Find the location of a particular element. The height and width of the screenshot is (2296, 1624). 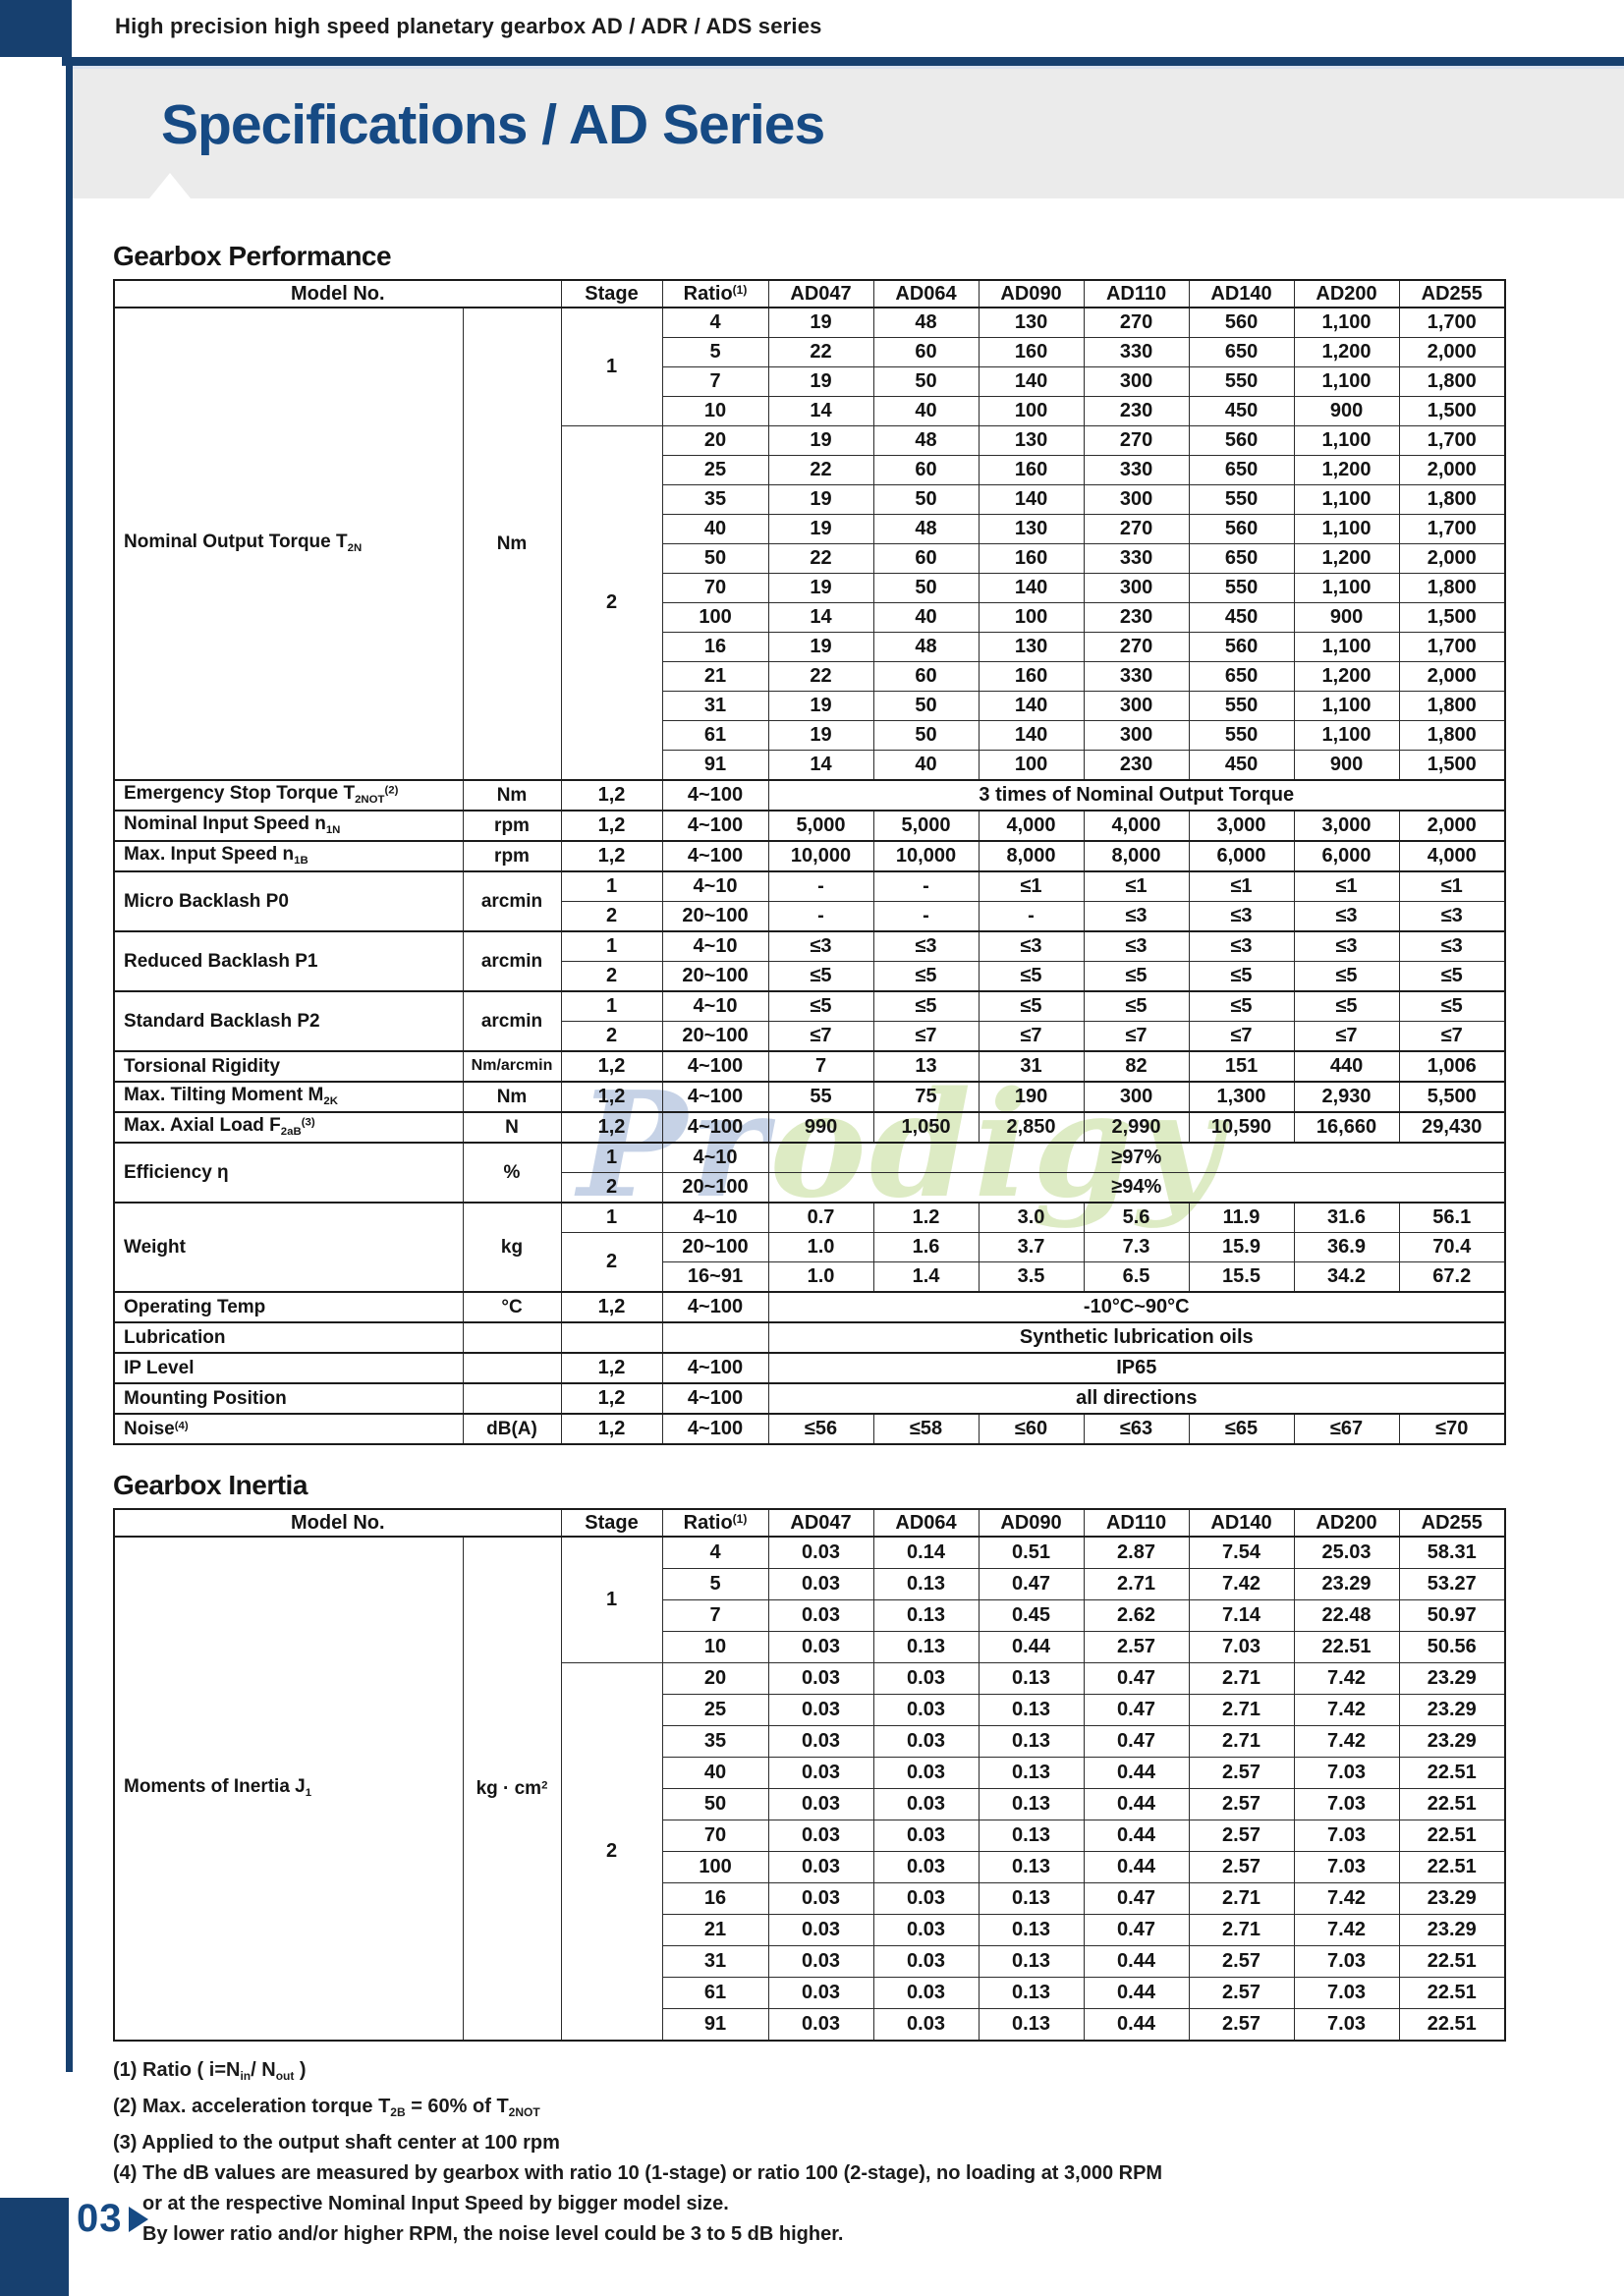

cell: 15.5 is located at coordinates (1241, 1277).